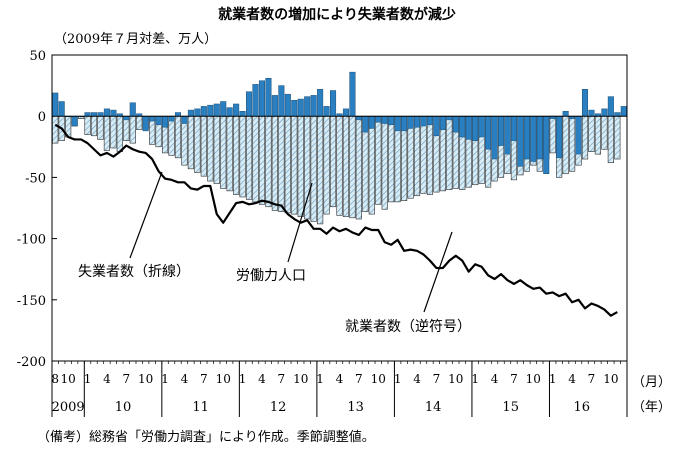 Image resolution: width=675 pixels, height=449 pixels. I want to click on labor-force-leader, so click(300, 222).